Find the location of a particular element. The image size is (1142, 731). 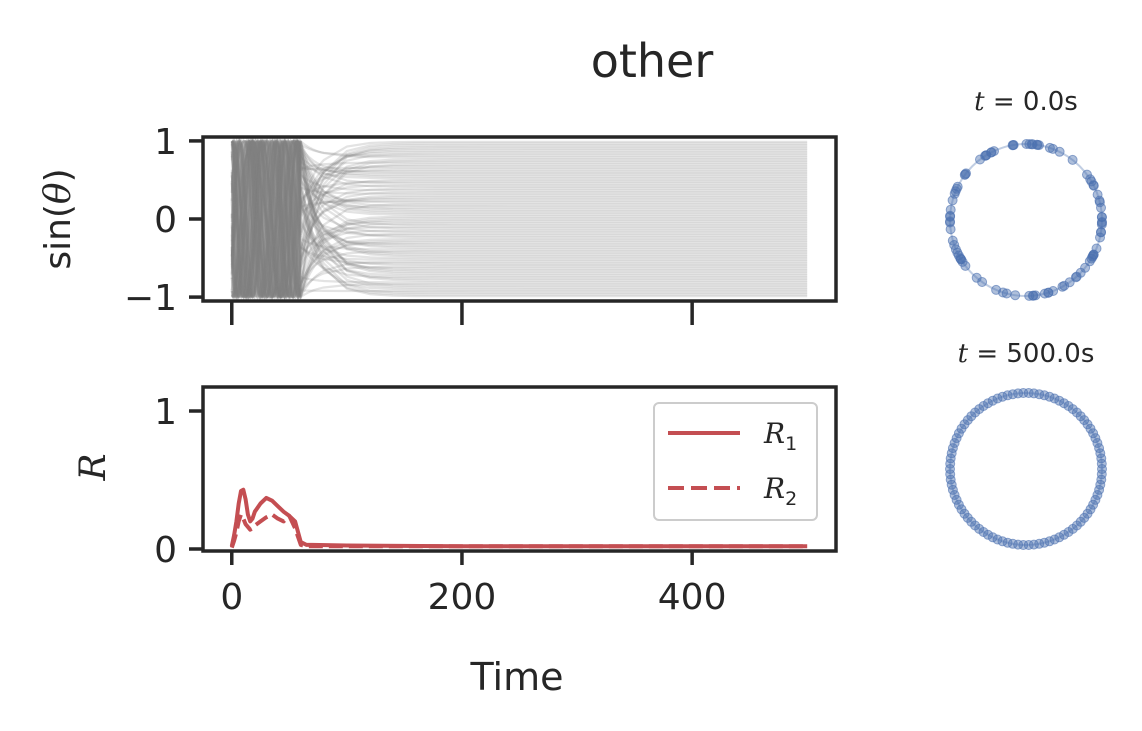

bottom-y-tick-label: 0 is located at coordinates (165, 550).